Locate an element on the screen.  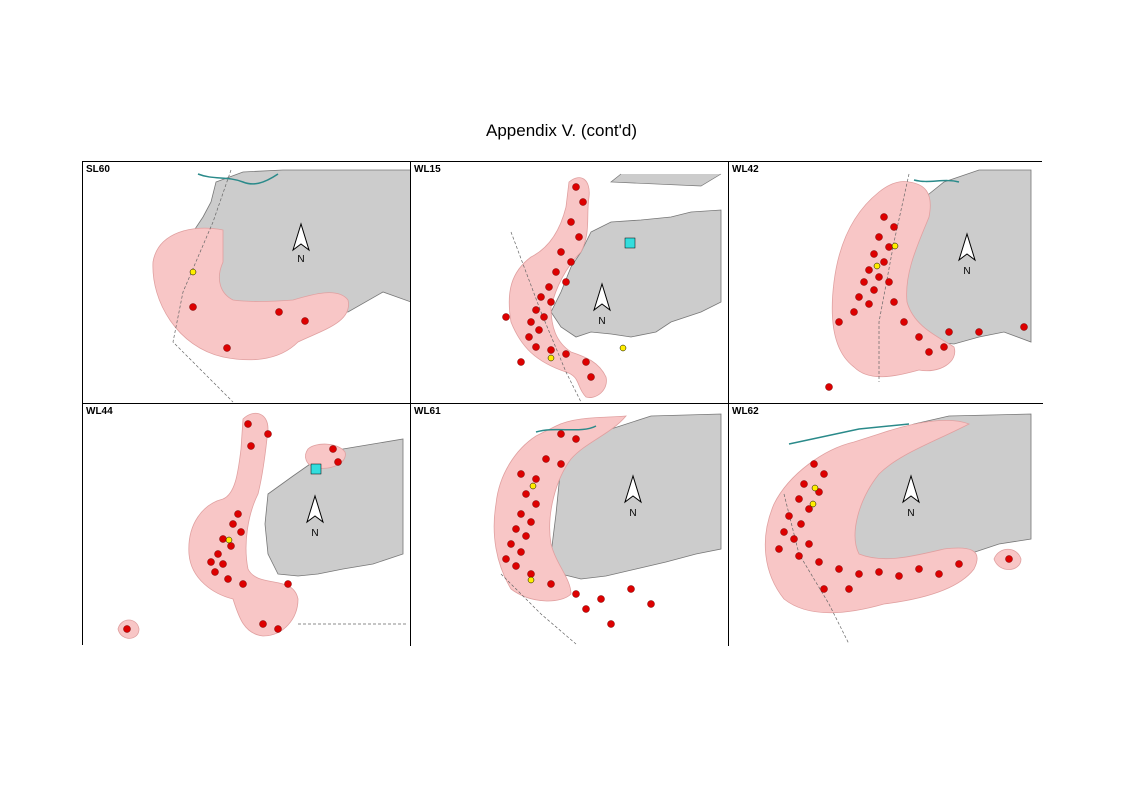
panel-label: WL15 is located at coordinates (427, 169).